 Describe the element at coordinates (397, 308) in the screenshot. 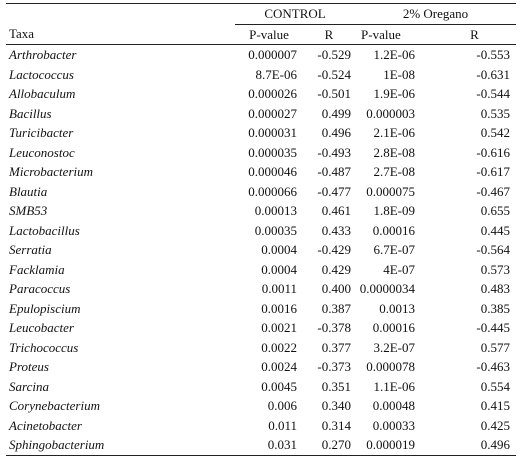

I see `cell-oregano-pvalue: 0.0013` at that location.